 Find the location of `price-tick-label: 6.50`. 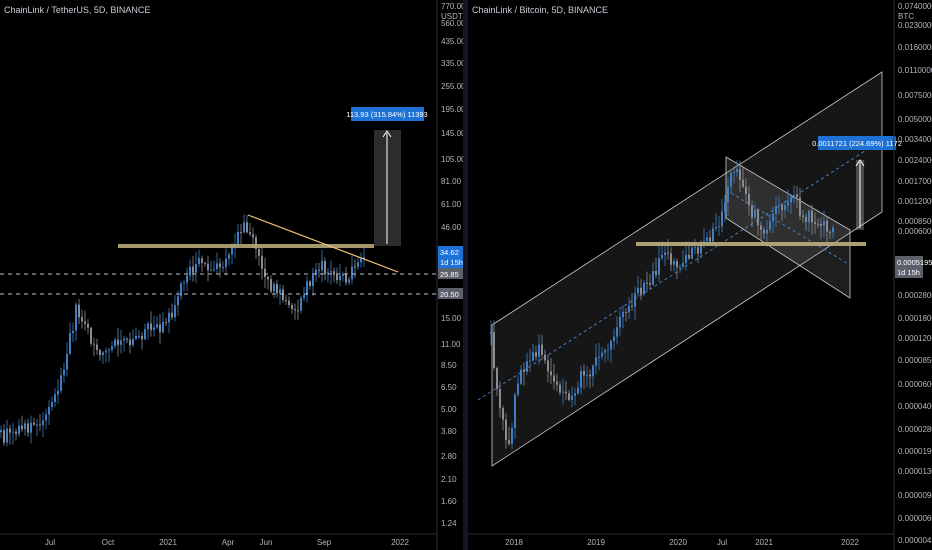

price-tick-label: 6.50 is located at coordinates (449, 387).